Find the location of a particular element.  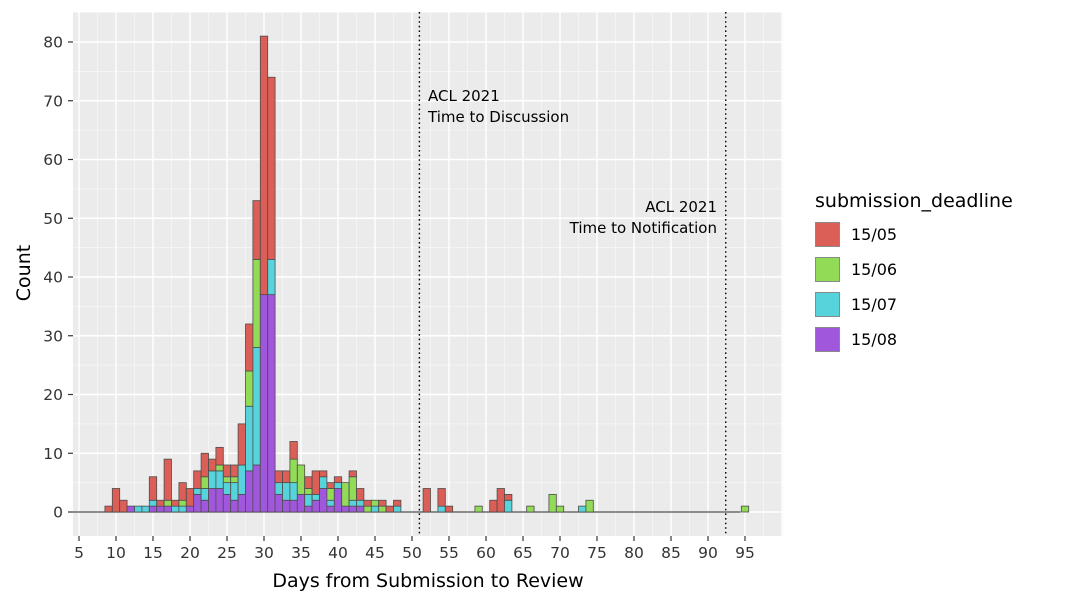

annotation-line: Time to Notification is located at coordinates (643, 228).